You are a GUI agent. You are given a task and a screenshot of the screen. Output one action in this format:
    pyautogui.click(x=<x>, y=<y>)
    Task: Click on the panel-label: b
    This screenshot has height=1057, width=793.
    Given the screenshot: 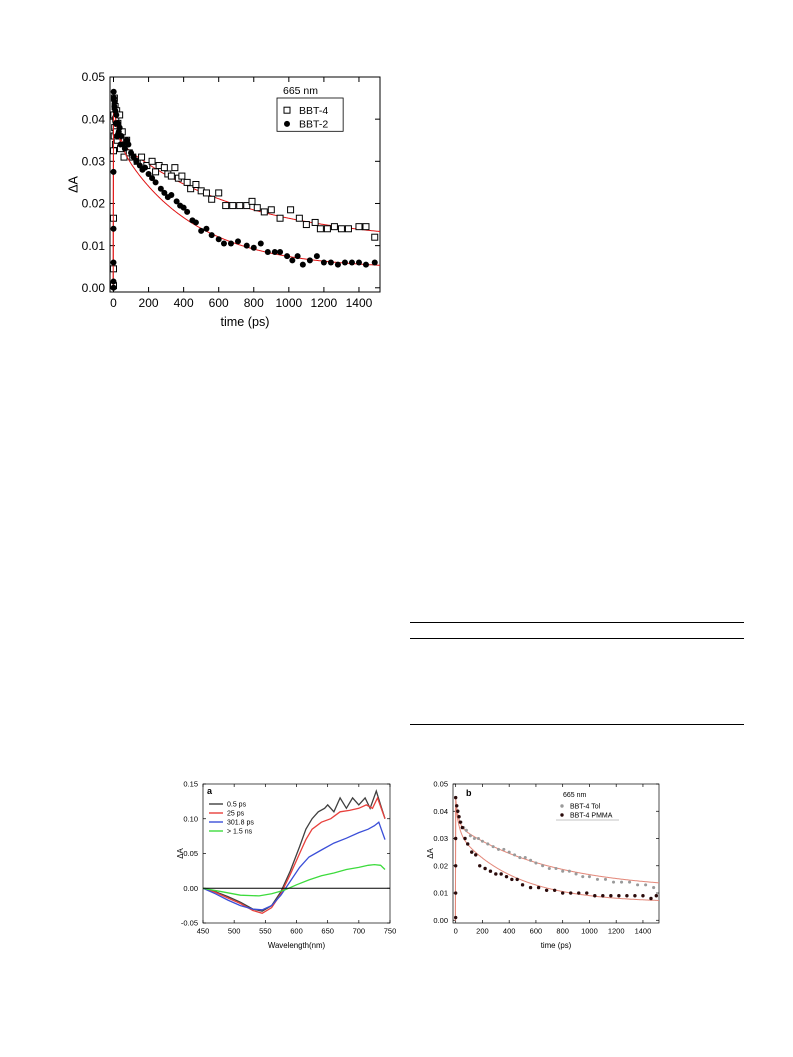 What is the action you would take?
    pyautogui.click(x=469, y=793)
    